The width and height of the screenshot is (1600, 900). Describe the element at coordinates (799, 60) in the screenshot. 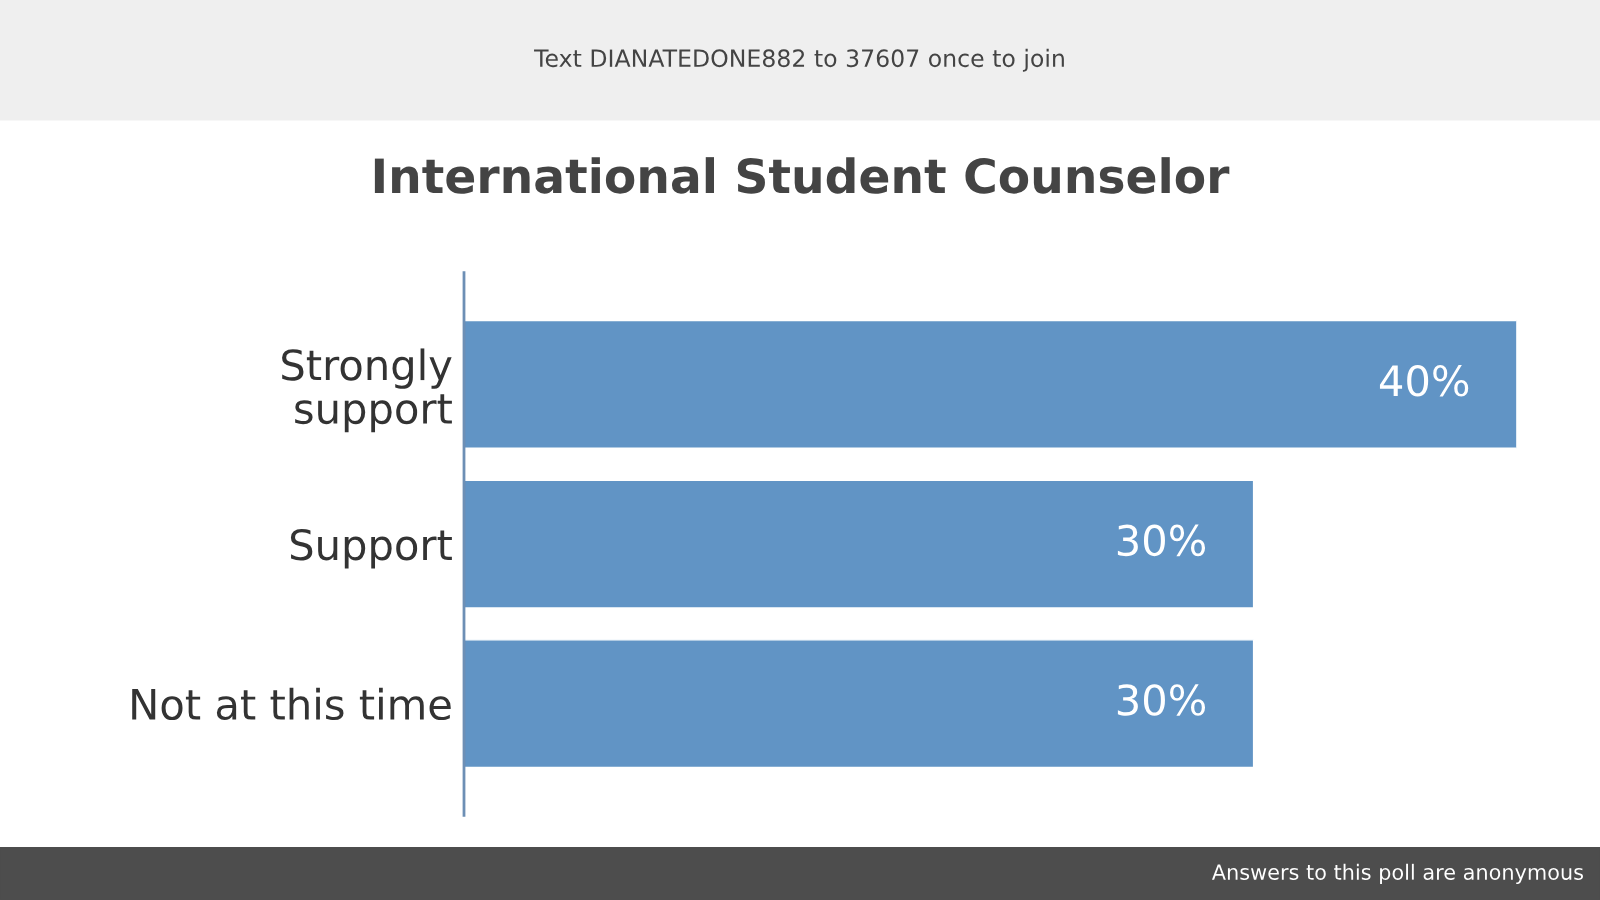

I see `text: Text DIANATEDONE882 to 37607 once to join` at that location.